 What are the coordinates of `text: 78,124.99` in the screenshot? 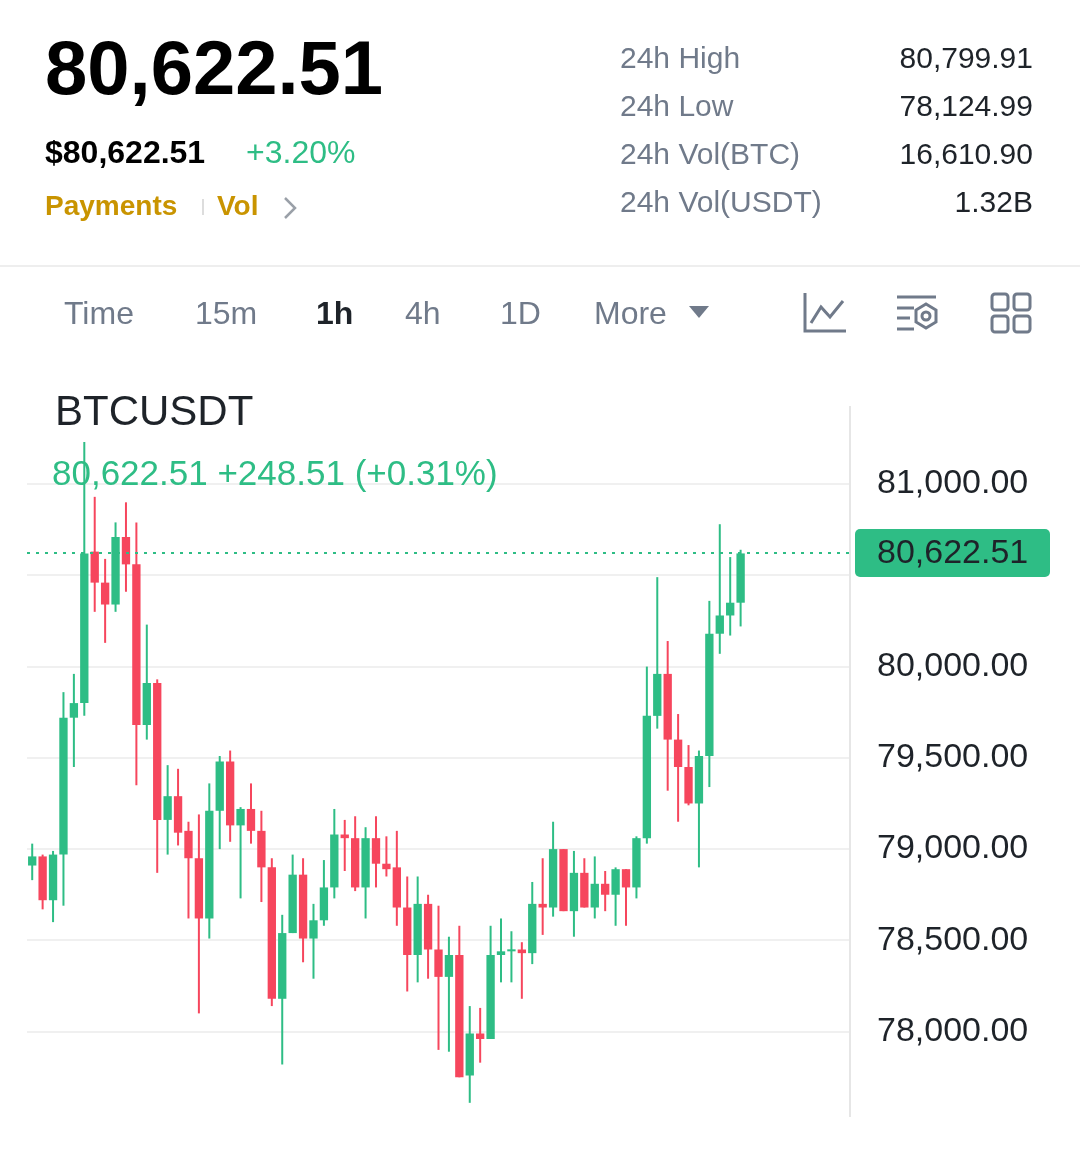 It's located at (966, 105).